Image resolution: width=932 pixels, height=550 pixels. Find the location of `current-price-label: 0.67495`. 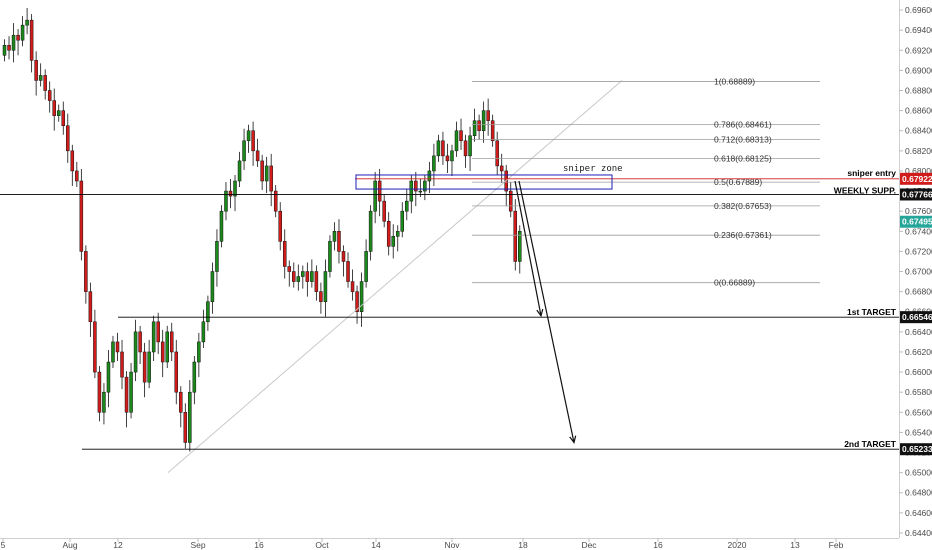

current-price-label: 0.67495 is located at coordinates (917, 222).